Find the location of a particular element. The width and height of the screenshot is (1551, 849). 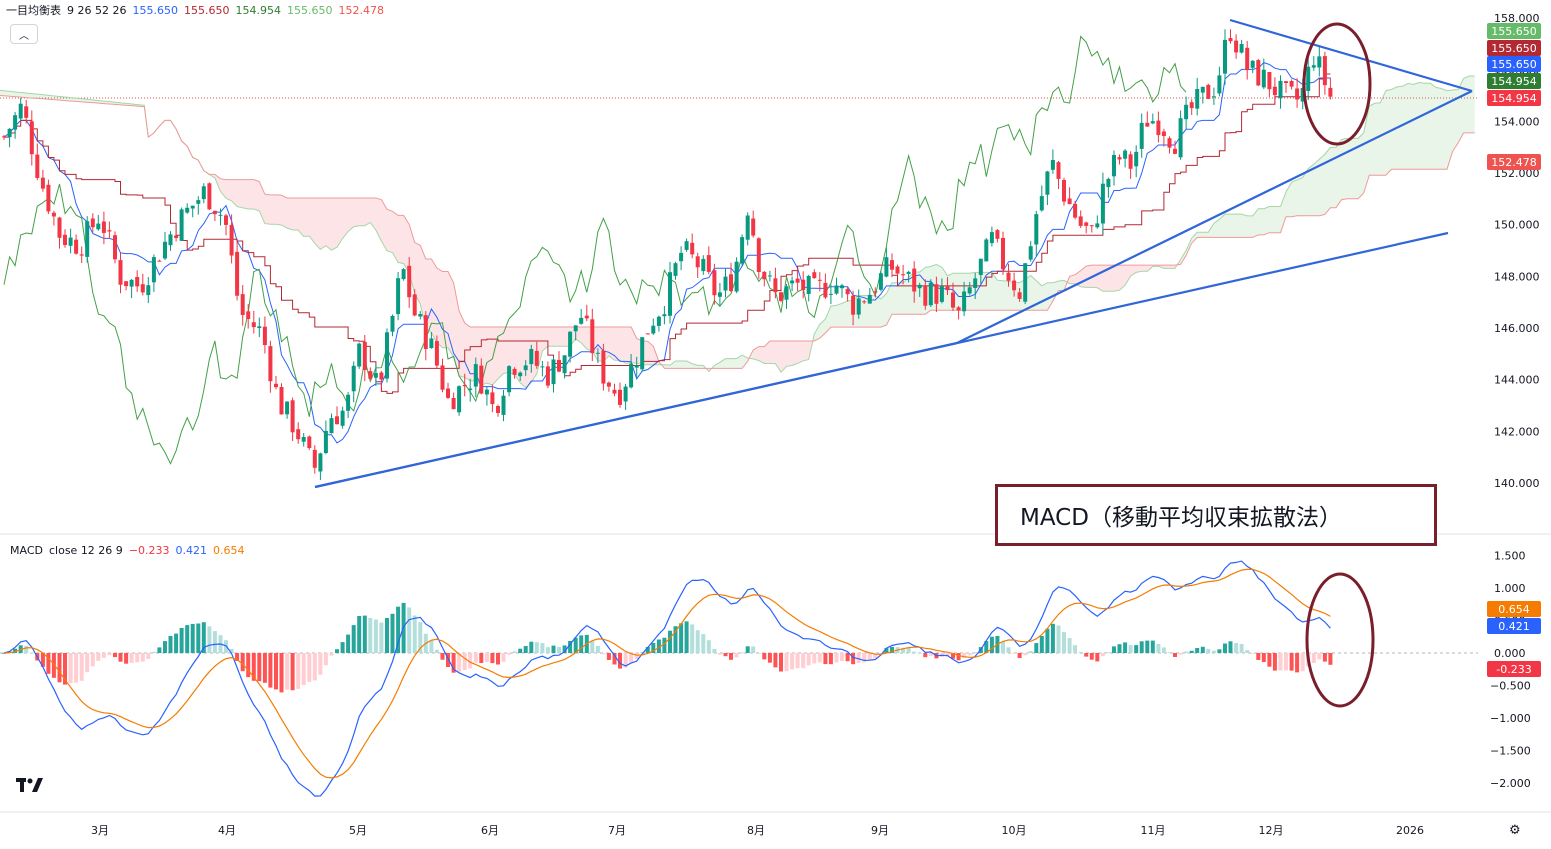

price-axis-tick: 146.000 is located at coordinates (1517, 328).